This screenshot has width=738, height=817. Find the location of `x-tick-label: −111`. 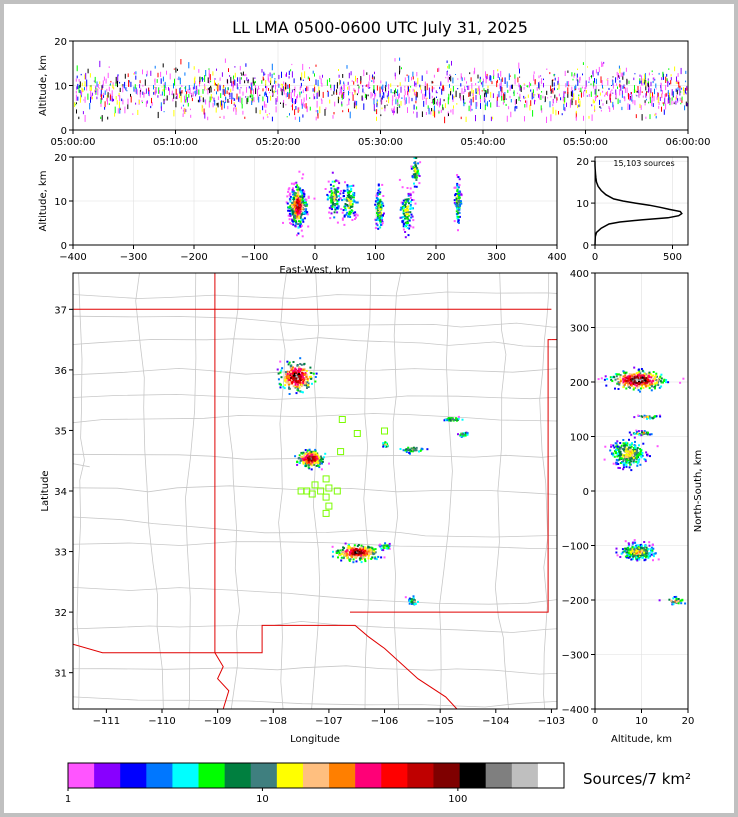

x-tick-label: −111 is located at coordinates (106, 721).